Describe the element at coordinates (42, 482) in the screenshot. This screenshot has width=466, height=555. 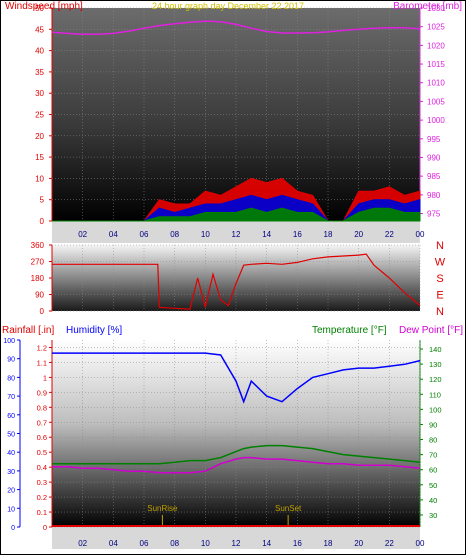
I see `rain-tick-label: 0.3` at that location.